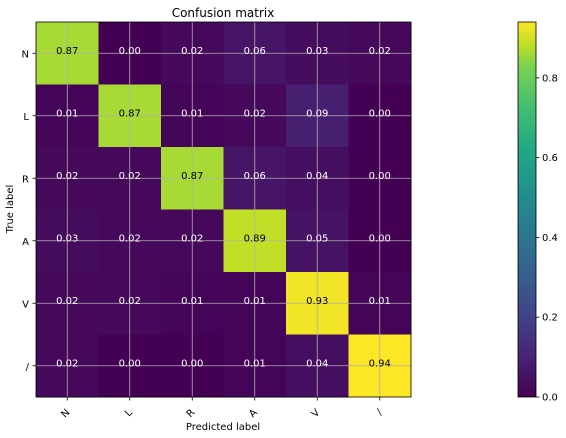  I want to click on x-tick-label: N, so click(65, 413).